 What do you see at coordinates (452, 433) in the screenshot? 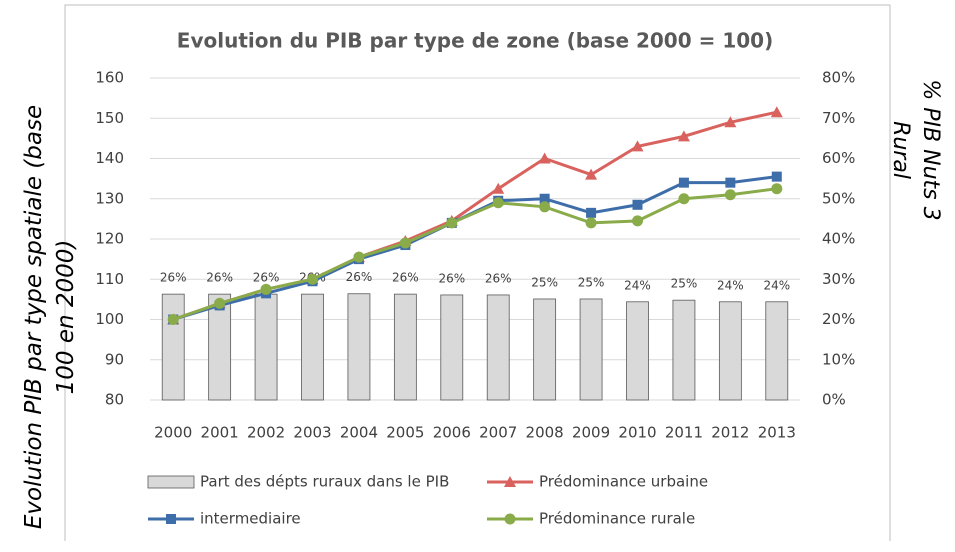
I see `x-tick-label: 2006` at bounding box center [452, 433].